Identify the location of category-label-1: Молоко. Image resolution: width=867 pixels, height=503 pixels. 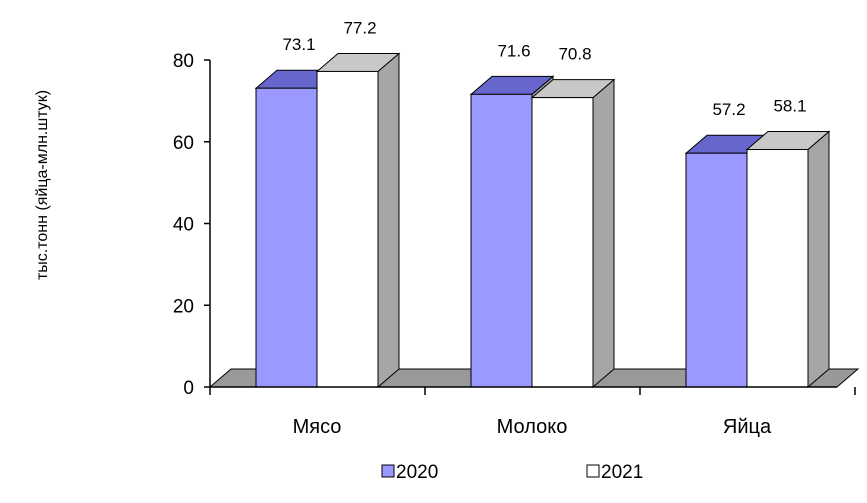
(532, 427).